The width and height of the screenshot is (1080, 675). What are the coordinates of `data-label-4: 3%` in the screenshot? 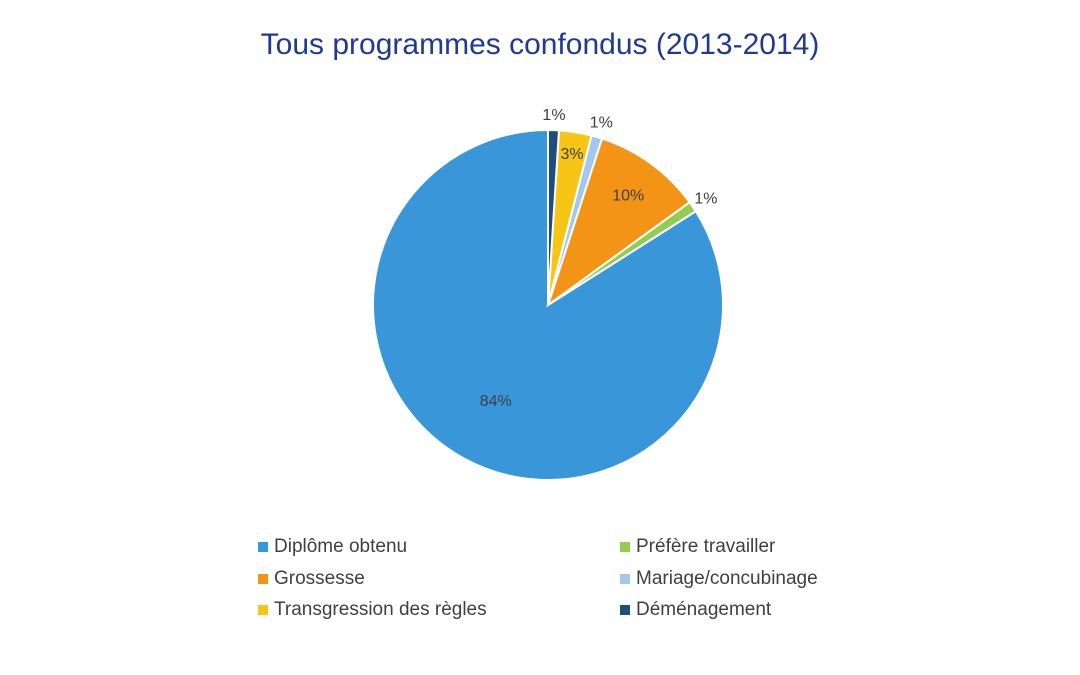 It's located at (572, 154).